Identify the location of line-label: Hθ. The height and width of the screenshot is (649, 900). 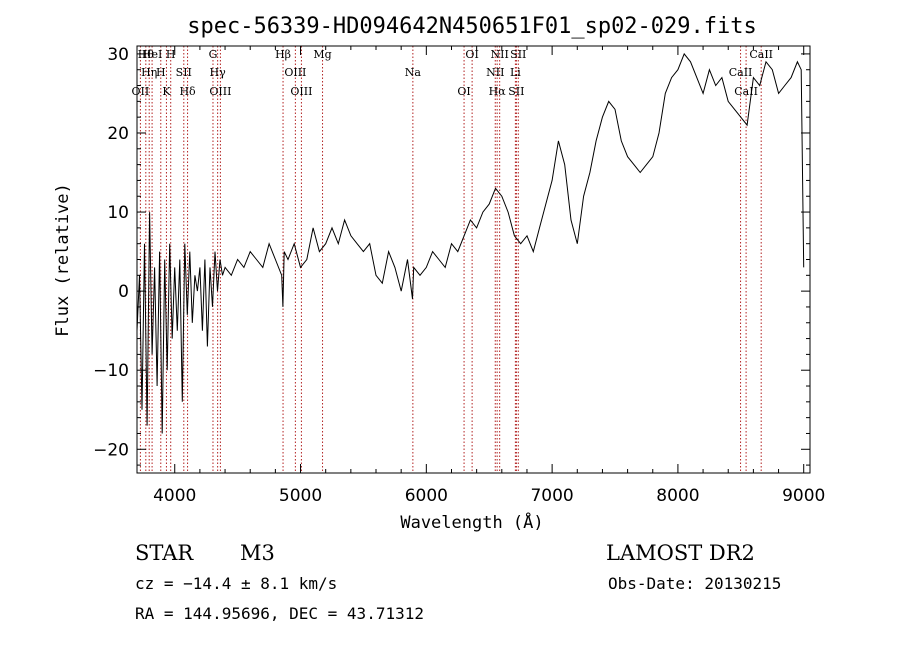
(146, 54).